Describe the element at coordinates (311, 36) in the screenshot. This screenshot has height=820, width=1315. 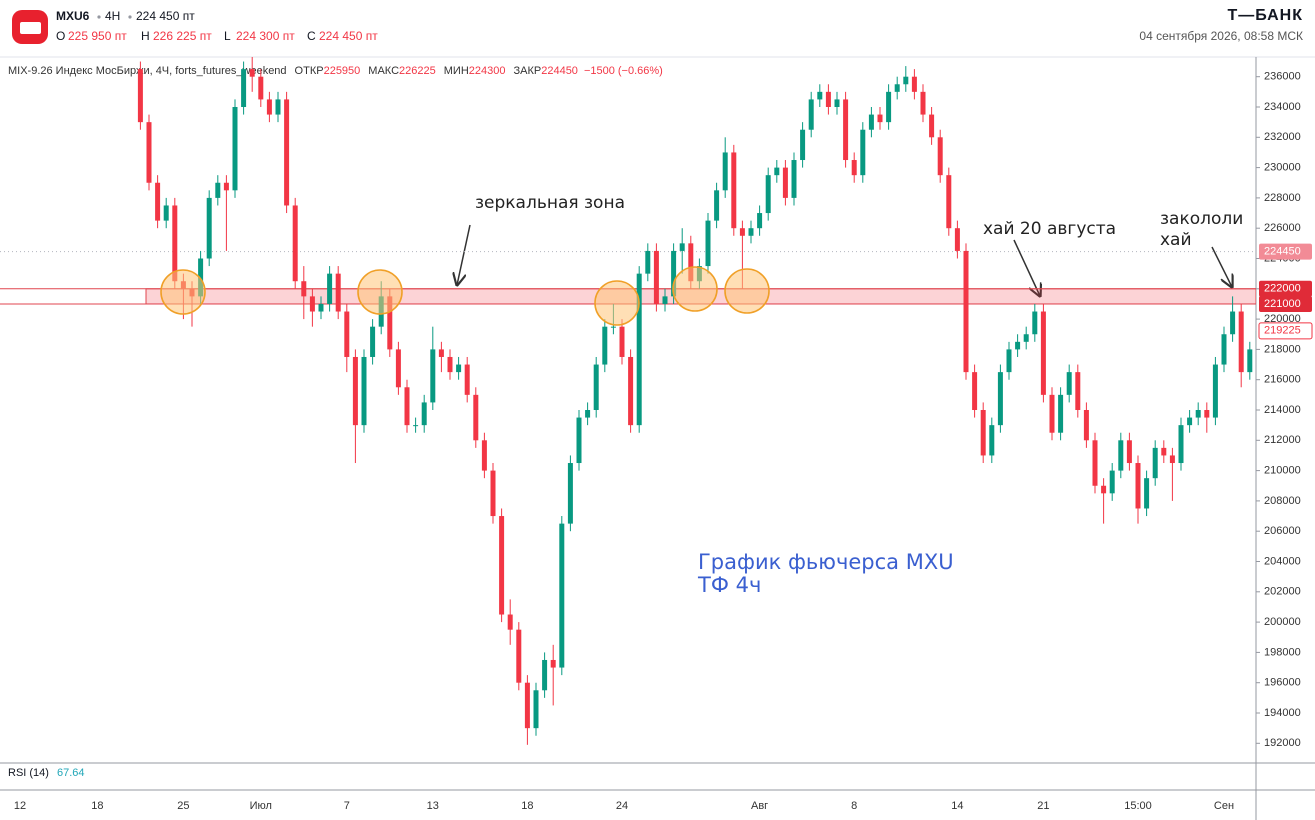
I see `ohlc-label: C` at that location.